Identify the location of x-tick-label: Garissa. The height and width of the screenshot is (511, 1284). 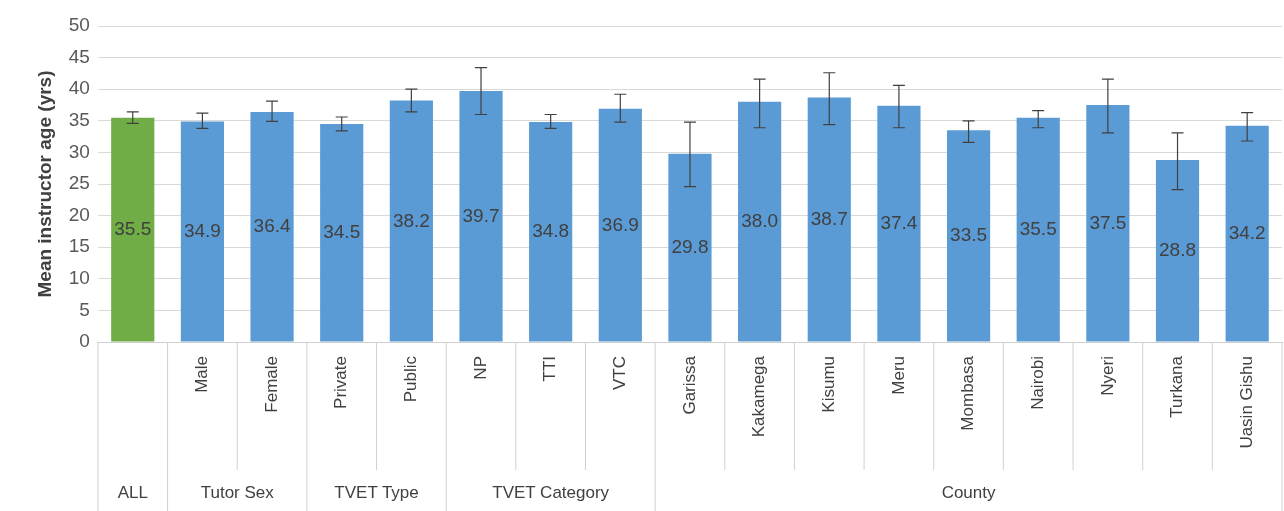
(689, 385).